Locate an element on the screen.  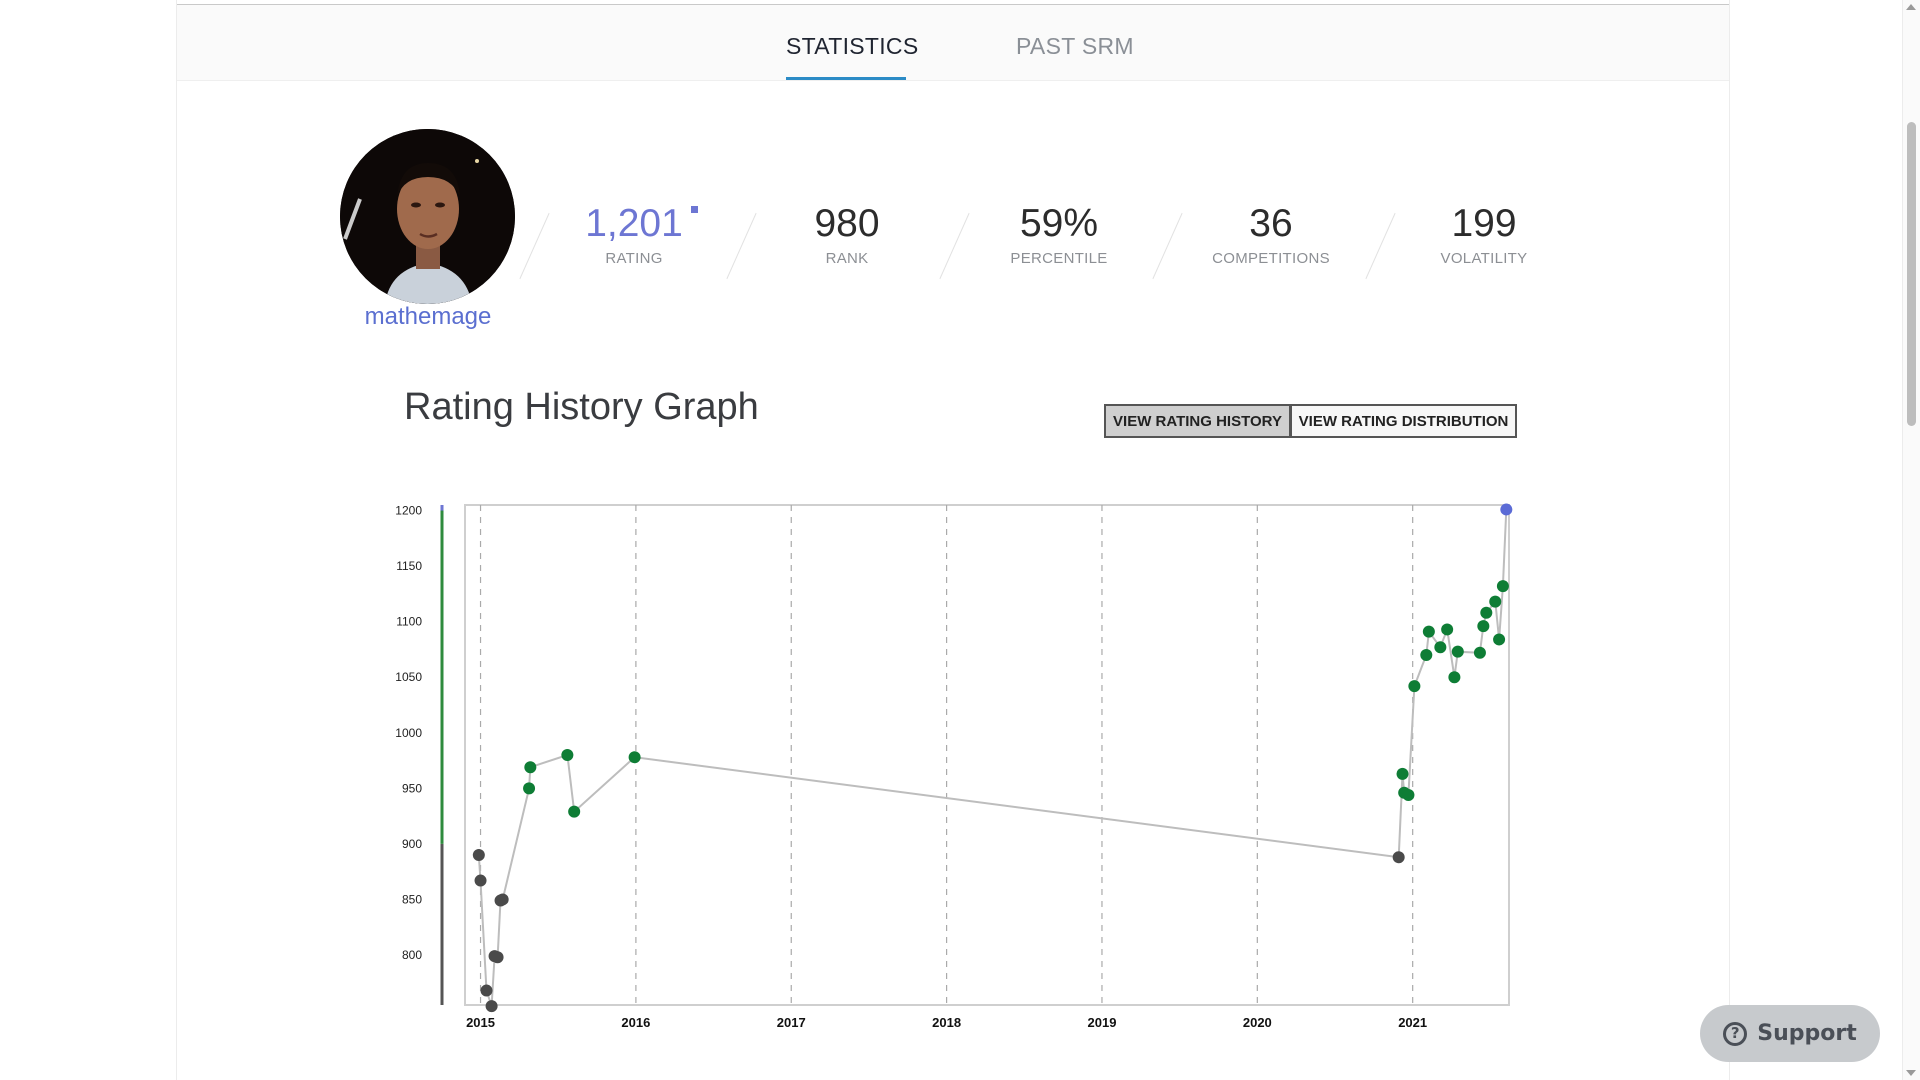
y-tick-label: 850 is located at coordinates (412, 899).